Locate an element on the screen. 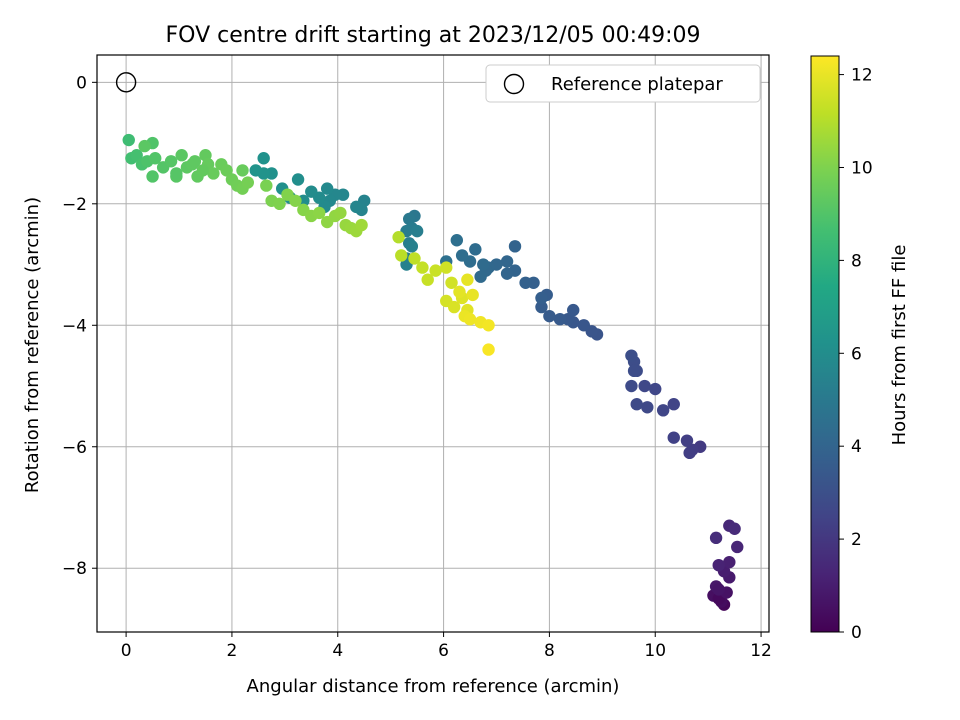  colorbar-gradient is located at coordinates (825, 344).